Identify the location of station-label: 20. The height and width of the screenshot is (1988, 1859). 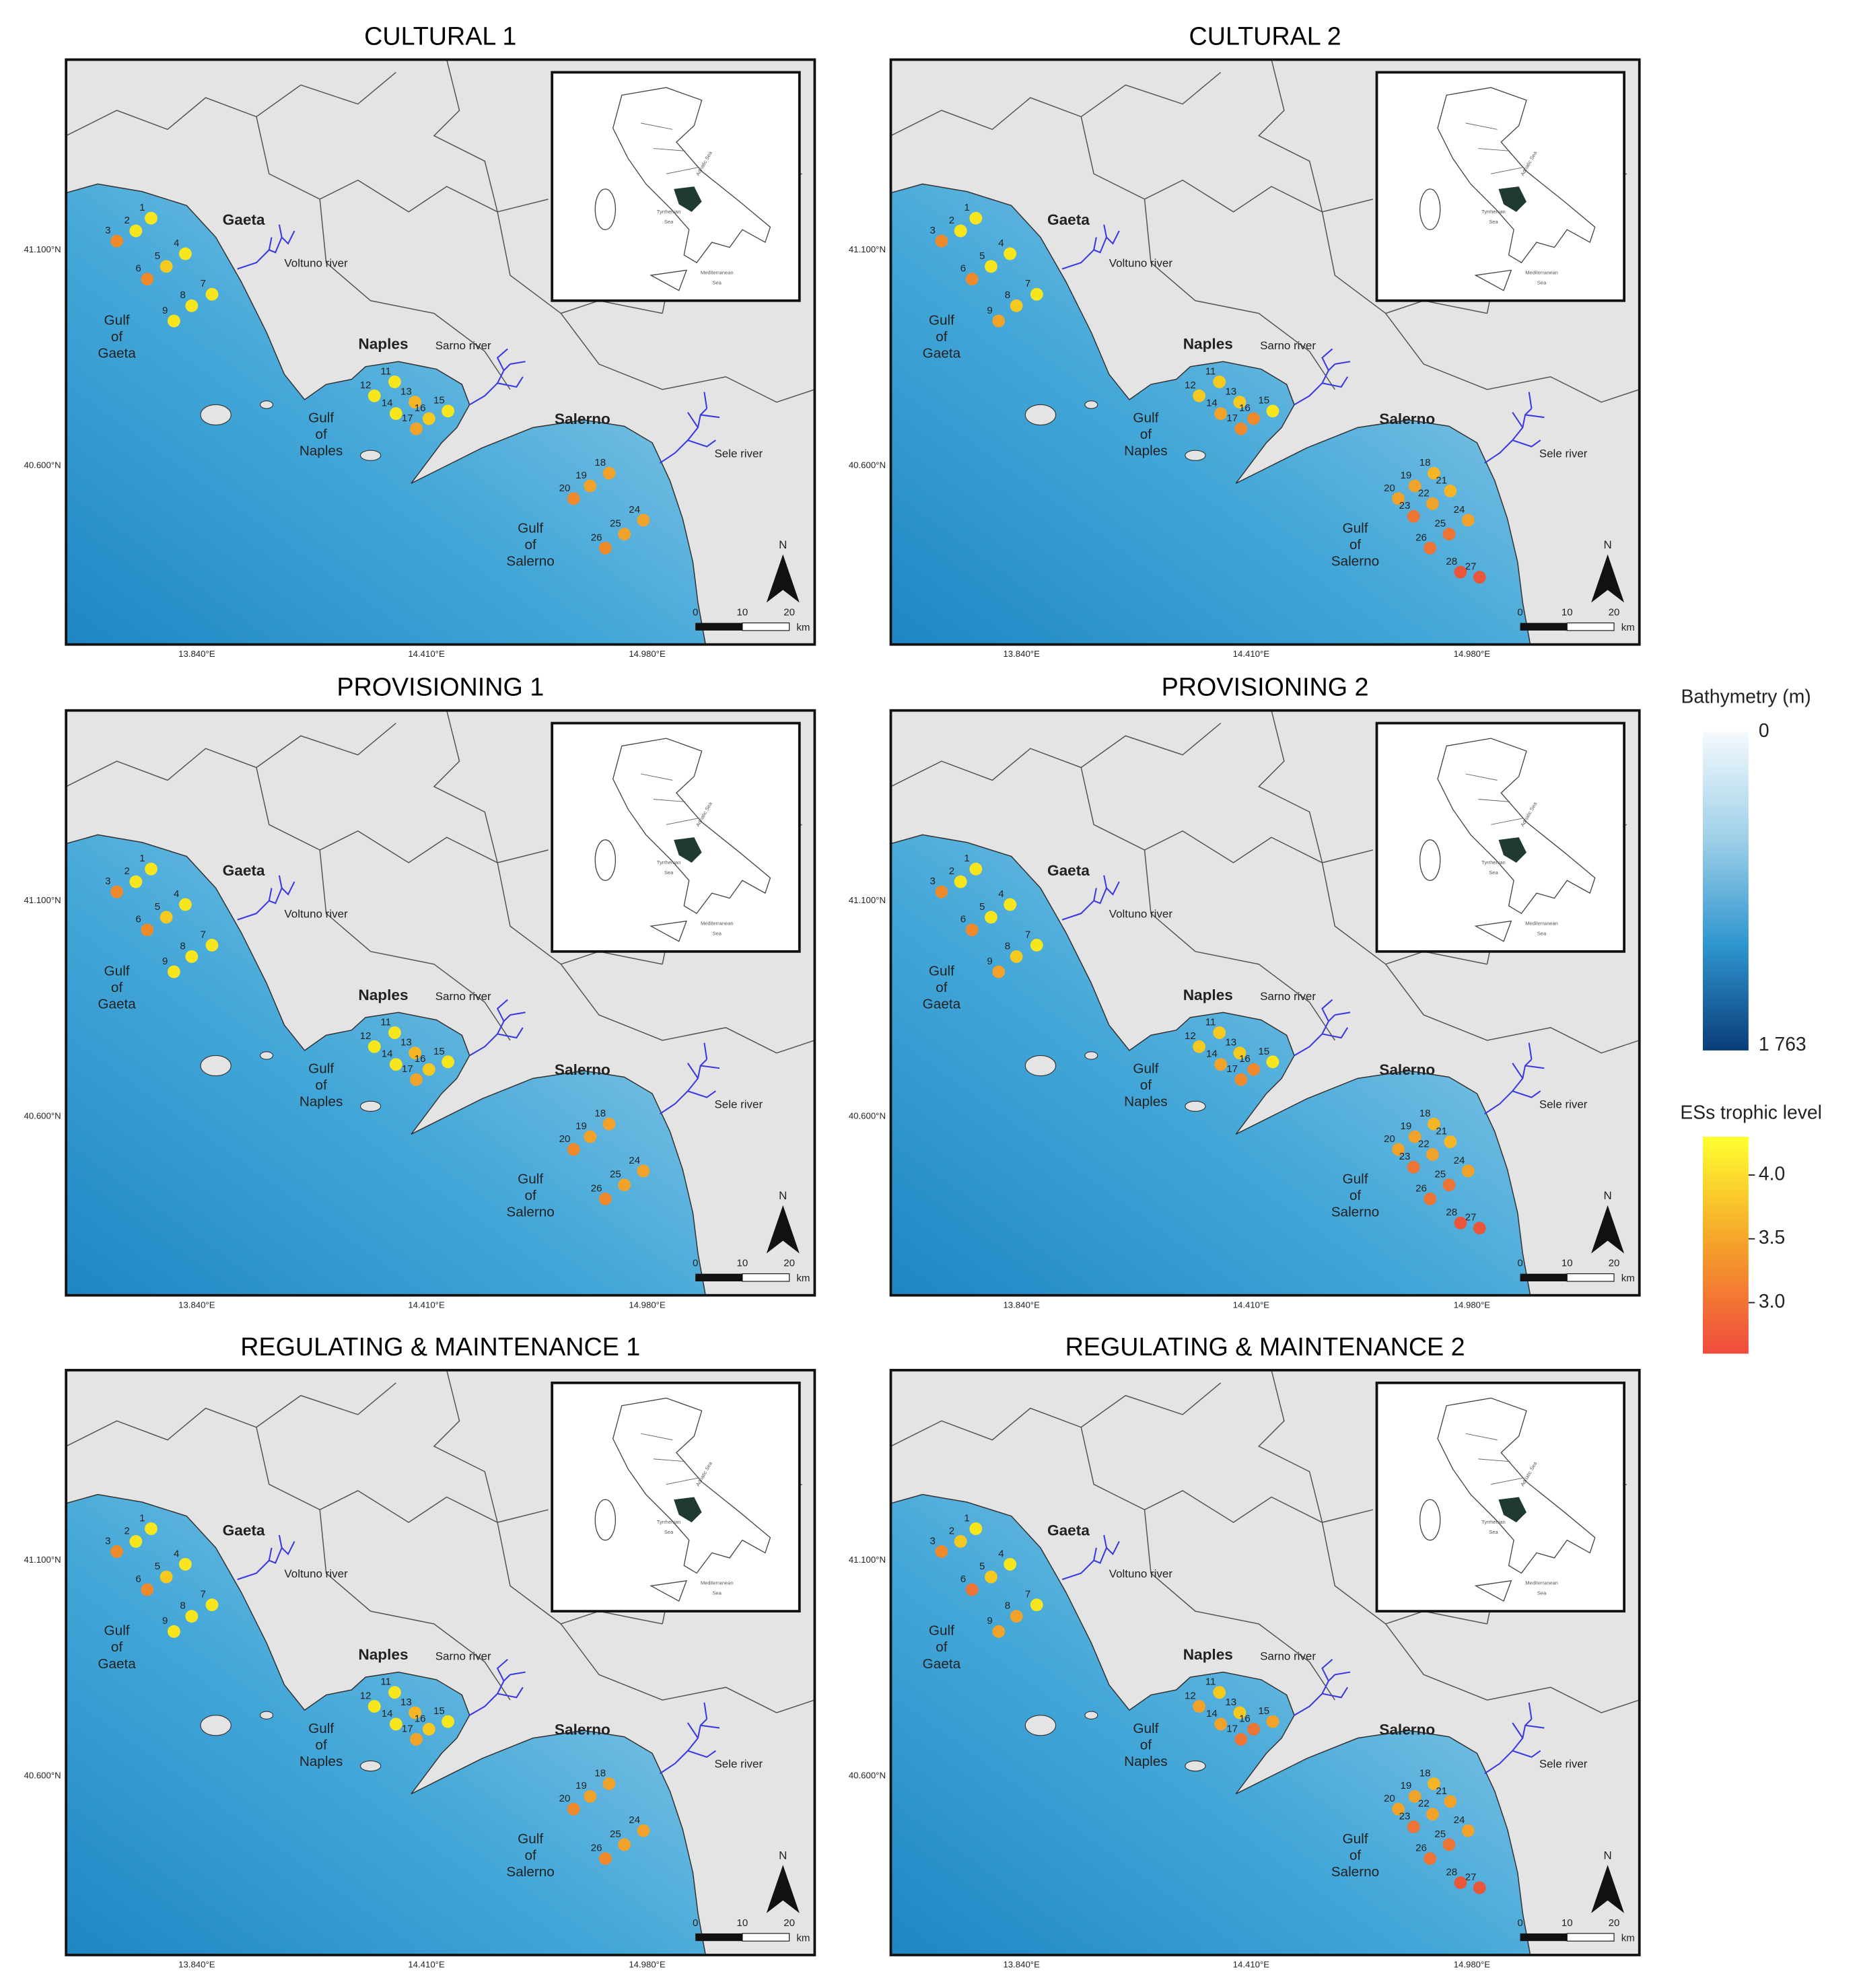
(1389, 1798).